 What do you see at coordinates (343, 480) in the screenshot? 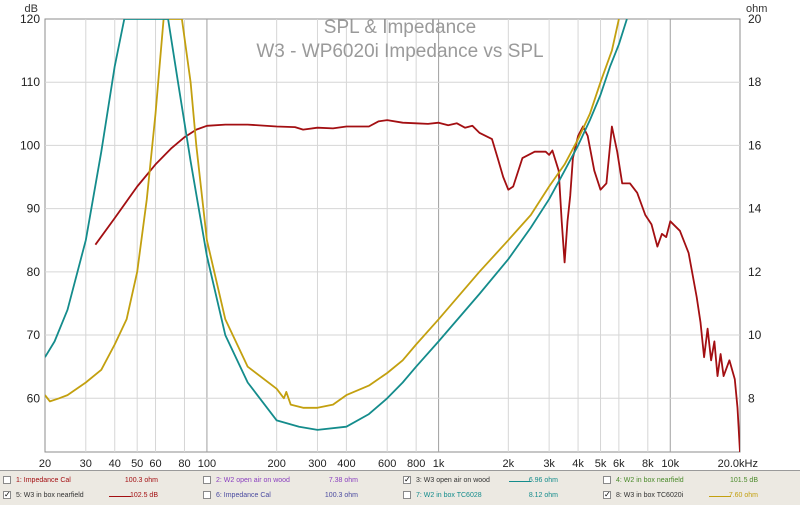
I see `legend-value: 7.38 ohm` at bounding box center [343, 480].